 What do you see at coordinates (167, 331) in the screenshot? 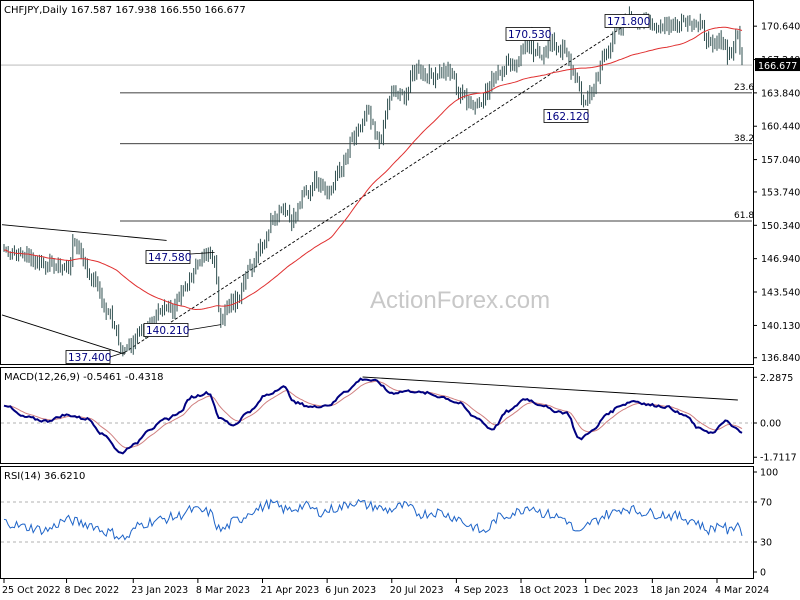
I see `annotation-label: 140.210` at bounding box center [167, 331].